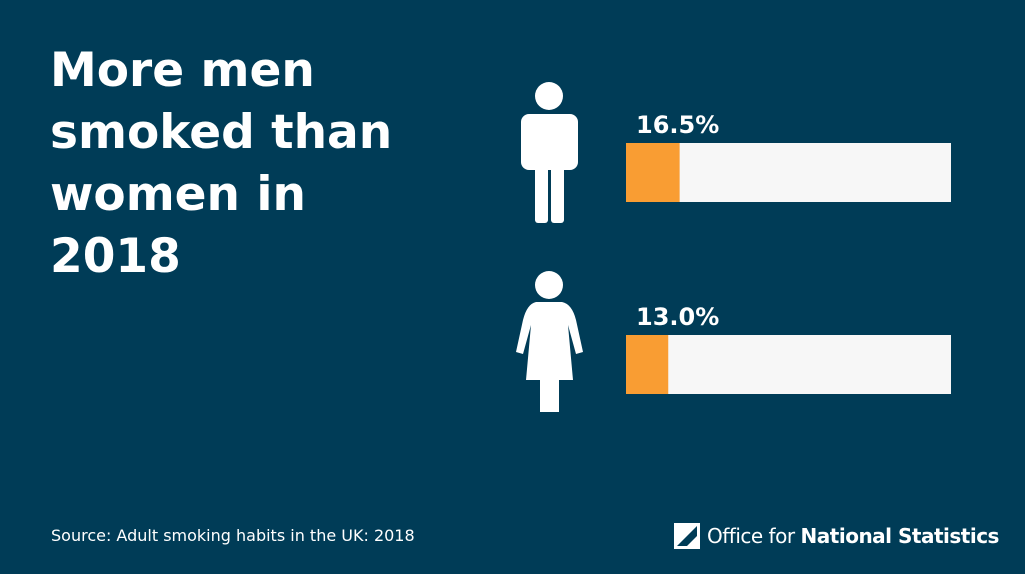  I want to click on logo-text-bold: National Statistics, so click(900, 536).